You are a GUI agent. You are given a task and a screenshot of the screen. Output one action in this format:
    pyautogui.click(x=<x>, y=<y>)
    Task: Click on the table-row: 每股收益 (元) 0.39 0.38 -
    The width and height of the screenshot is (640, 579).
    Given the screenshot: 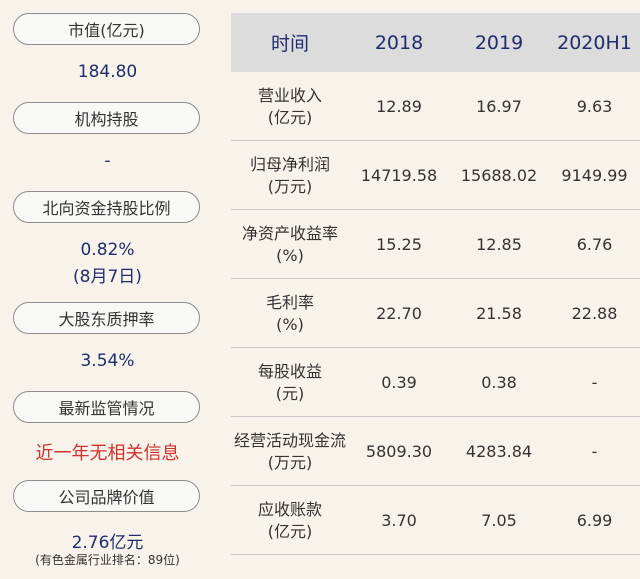 What is the action you would take?
    pyautogui.click(x=435, y=382)
    